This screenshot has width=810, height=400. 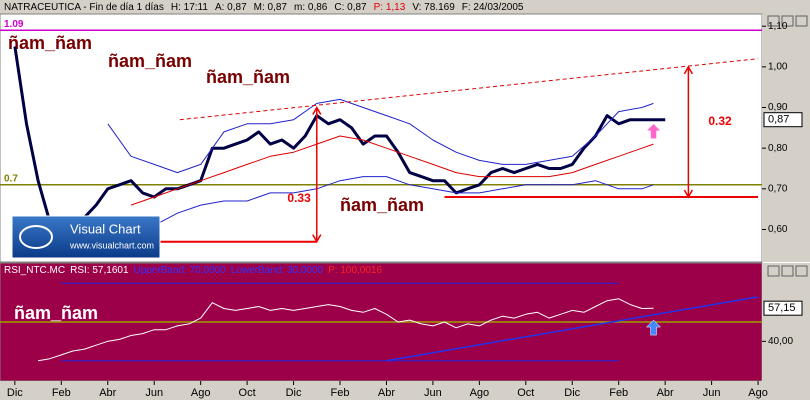 I want to click on y-tick-label: 0,60, so click(x=778, y=229).